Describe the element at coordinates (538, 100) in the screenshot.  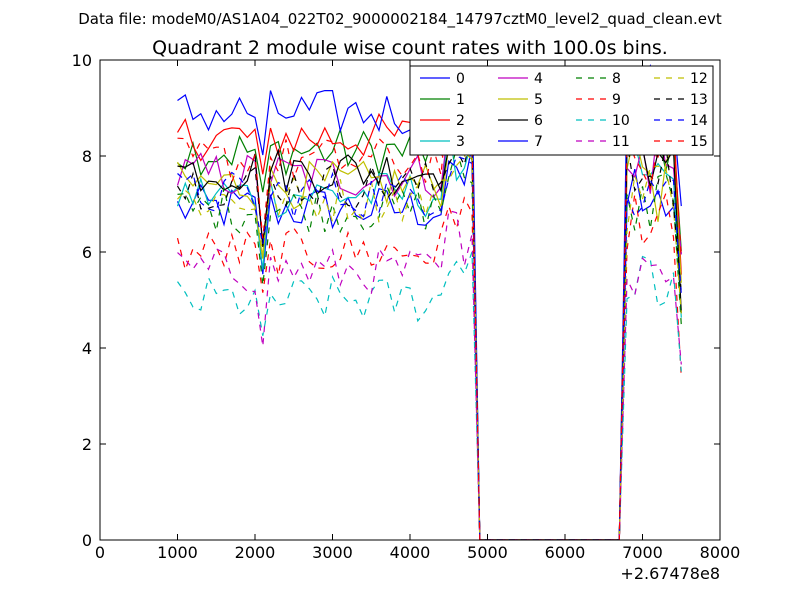
I see `legend-label: 5` at that location.